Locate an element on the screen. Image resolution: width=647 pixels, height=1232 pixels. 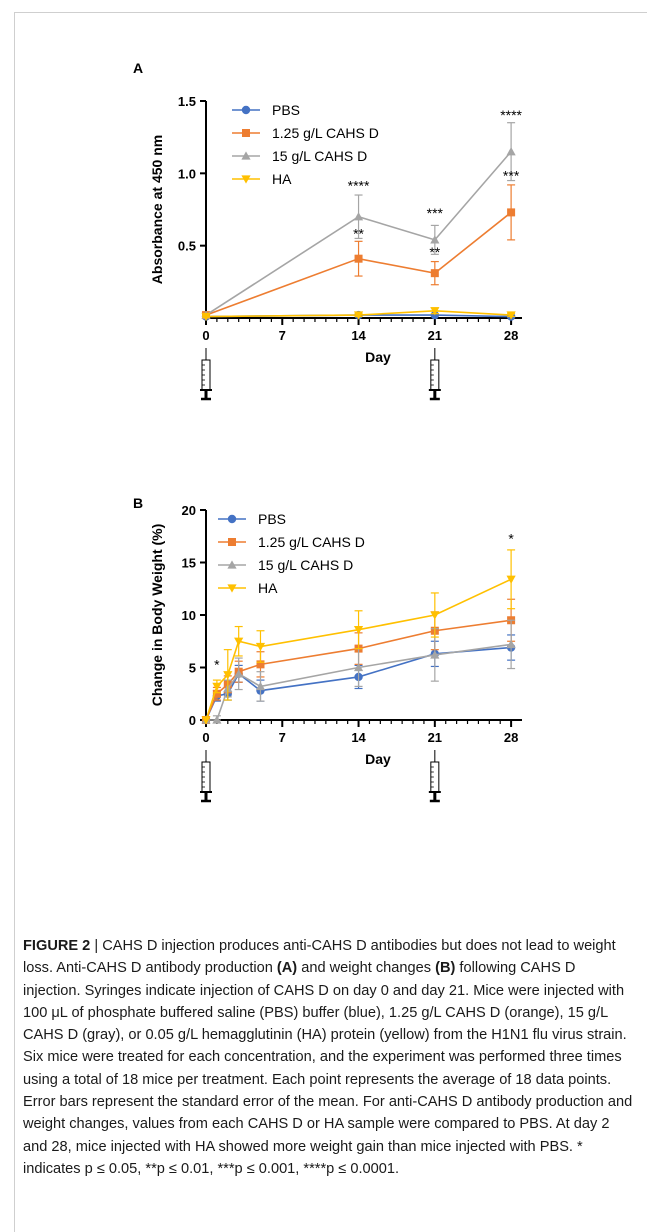
chart-b-y-tick-label: 20 is located at coordinates (189, 510).